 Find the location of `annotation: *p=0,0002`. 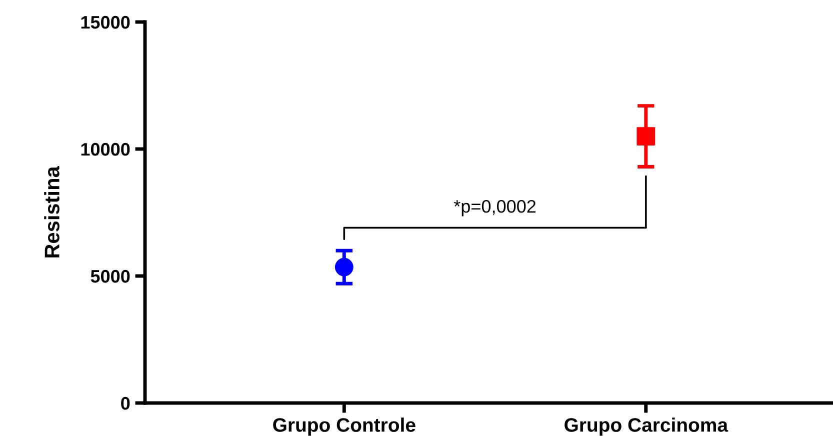

annotation: *p=0,0002 is located at coordinates (495, 208).